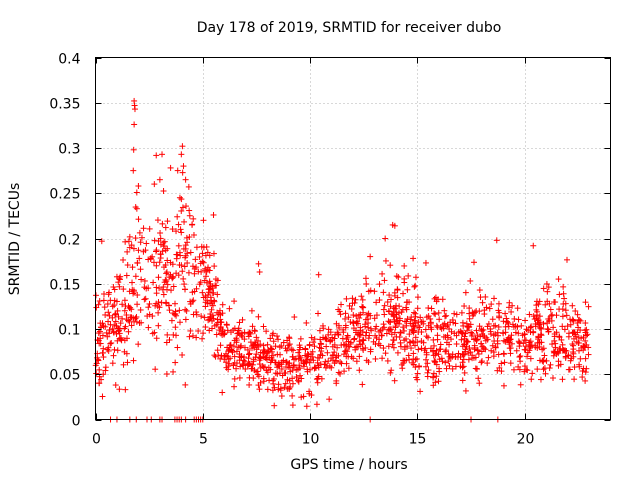 This screenshot has height=480, width=640. Describe the element at coordinates (64, 105) in the screenshot. I see `y-tick-label: 0.35` at that location.